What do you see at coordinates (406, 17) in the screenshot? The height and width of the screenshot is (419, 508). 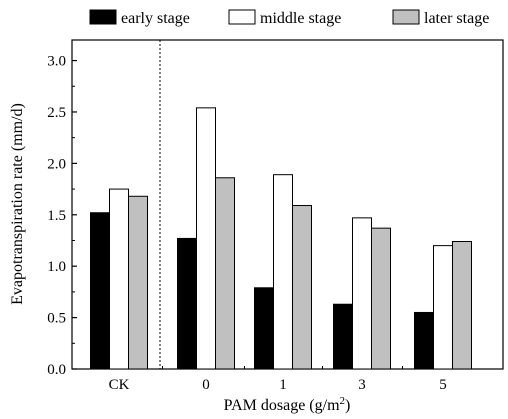 I see `legend-swatch-later-stage` at bounding box center [406, 17].